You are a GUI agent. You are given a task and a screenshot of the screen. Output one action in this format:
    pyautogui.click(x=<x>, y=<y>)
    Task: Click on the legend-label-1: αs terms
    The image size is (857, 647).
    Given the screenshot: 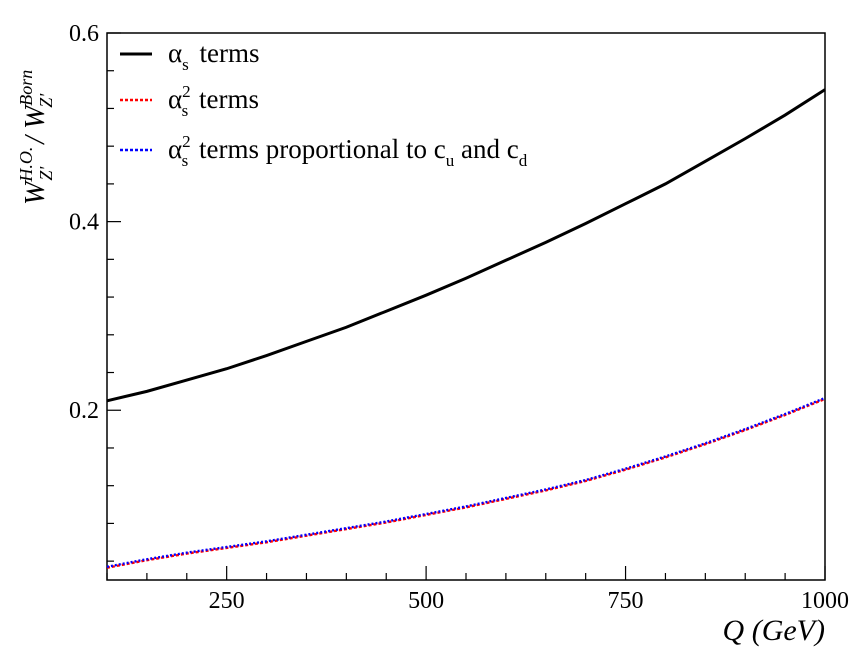 What is the action you would take?
    pyautogui.click(x=214, y=56)
    